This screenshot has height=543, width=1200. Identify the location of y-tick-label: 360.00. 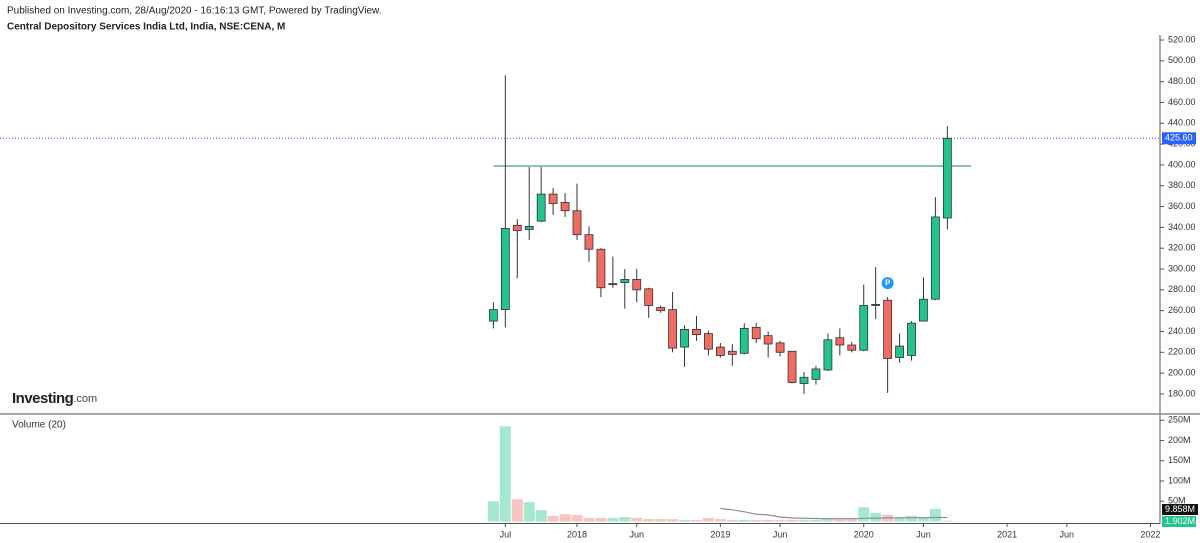
(1182, 206).